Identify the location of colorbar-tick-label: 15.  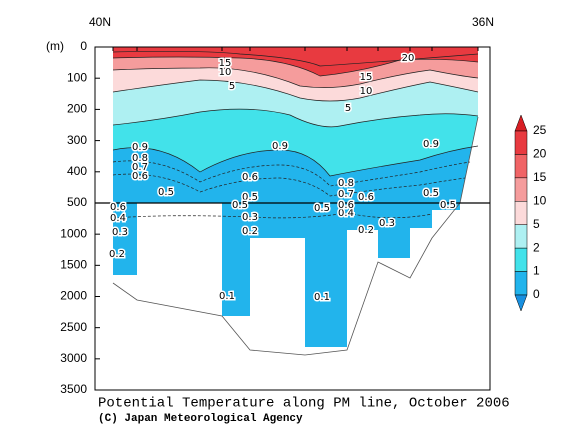
(540, 177).